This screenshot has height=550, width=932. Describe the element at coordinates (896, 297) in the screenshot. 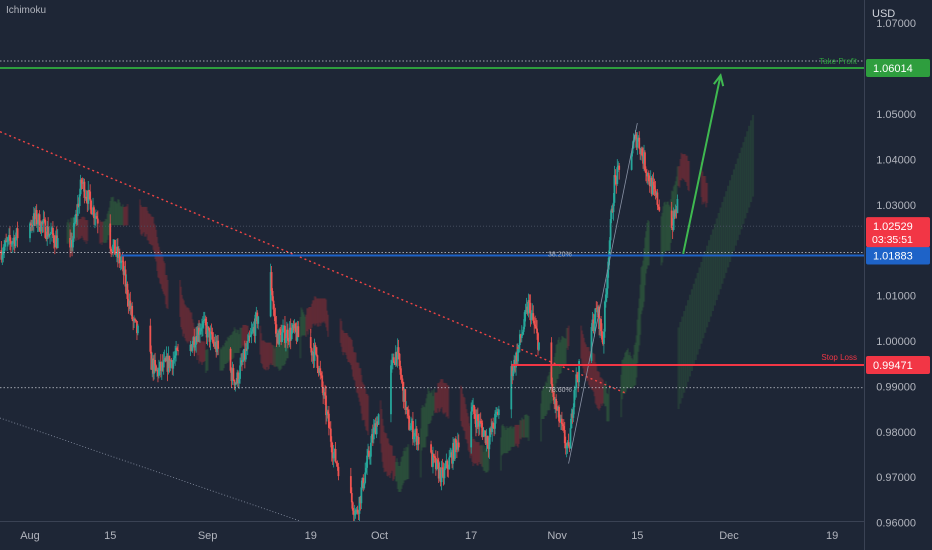

I see `price-tick-label: 1.01000` at that location.